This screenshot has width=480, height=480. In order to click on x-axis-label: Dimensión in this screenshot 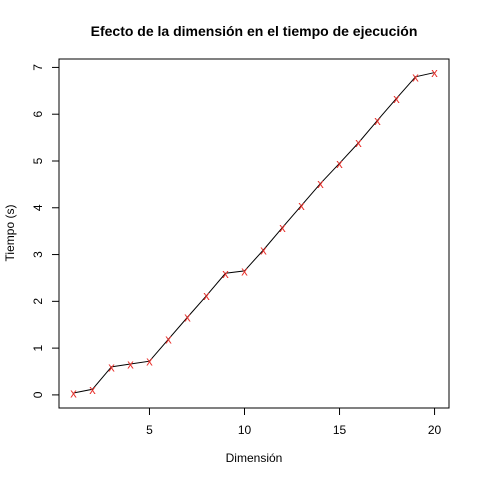, I will do `click(254, 458)`.